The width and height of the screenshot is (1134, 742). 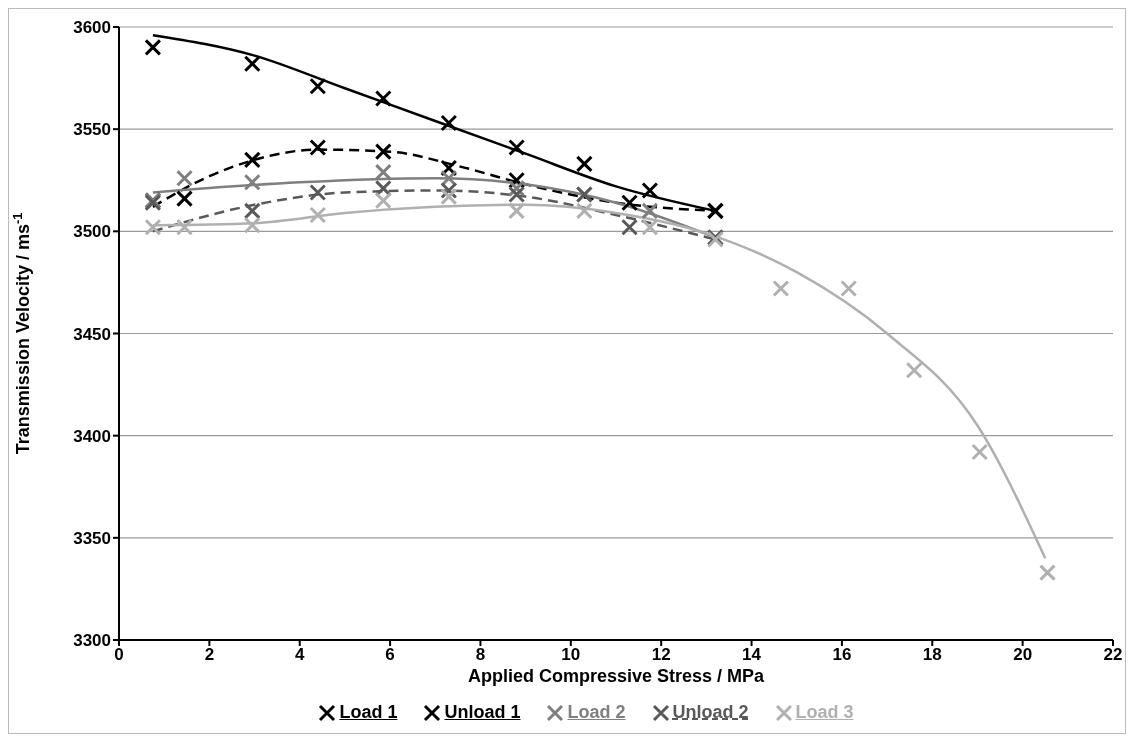 What do you see at coordinates (119, 655) in the screenshot?
I see `x-tick-label: 0` at bounding box center [119, 655].